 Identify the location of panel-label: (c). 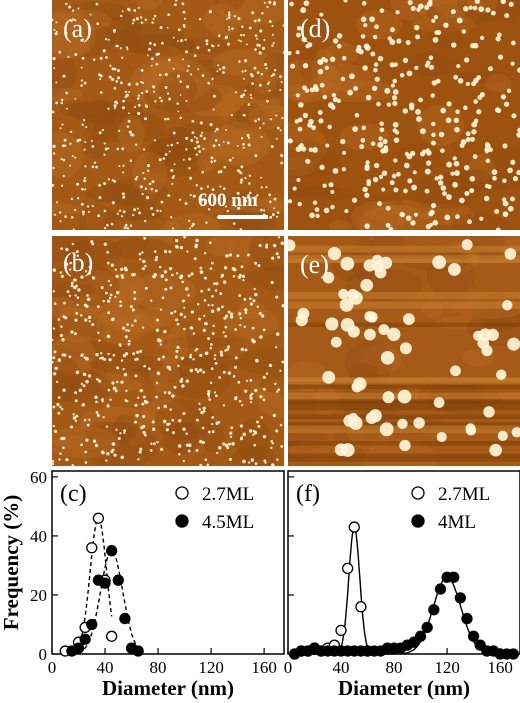
(73, 494).